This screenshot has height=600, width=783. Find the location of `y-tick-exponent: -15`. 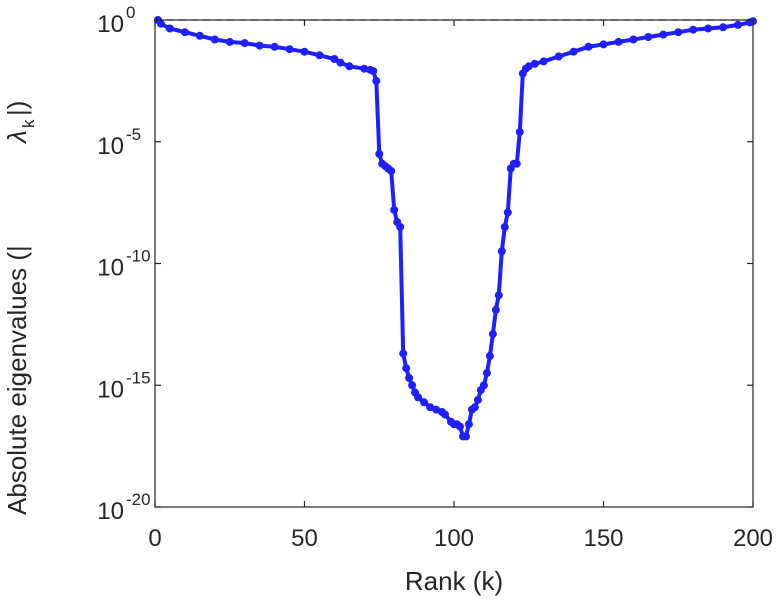

y-tick-exponent: -15 is located at coordinates (138, 377).